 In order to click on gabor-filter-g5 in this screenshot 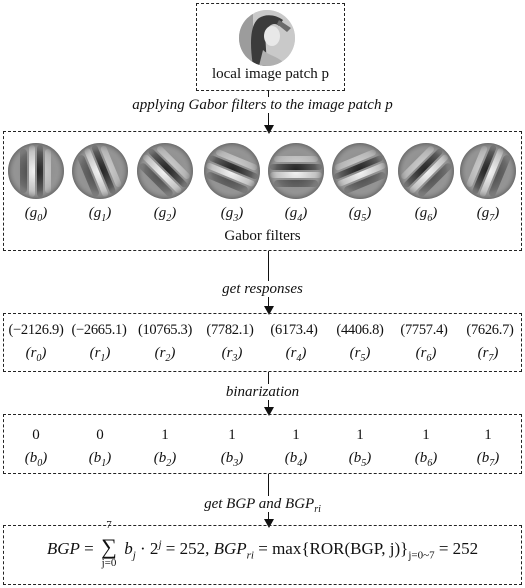, I will do `click(360, 171)`.